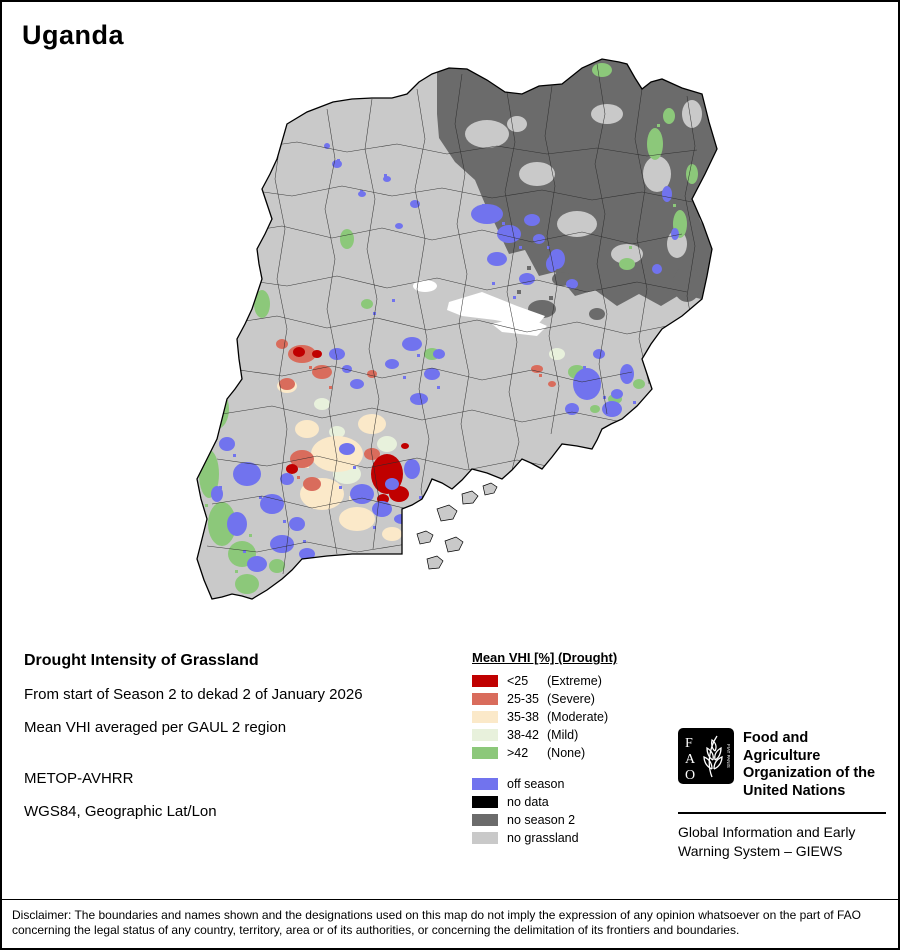 Image resolution: width=900 pixels, height=950 pixels. What do you see at coordinates (457, 526) in the screenshot?
I see `lake-islands` at bounding box center [457, 526].